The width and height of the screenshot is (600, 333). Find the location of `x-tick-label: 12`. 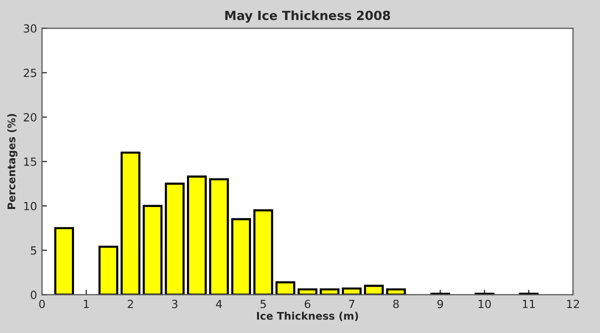

x-tick-label: 12 is located at coordinates (573, 304).